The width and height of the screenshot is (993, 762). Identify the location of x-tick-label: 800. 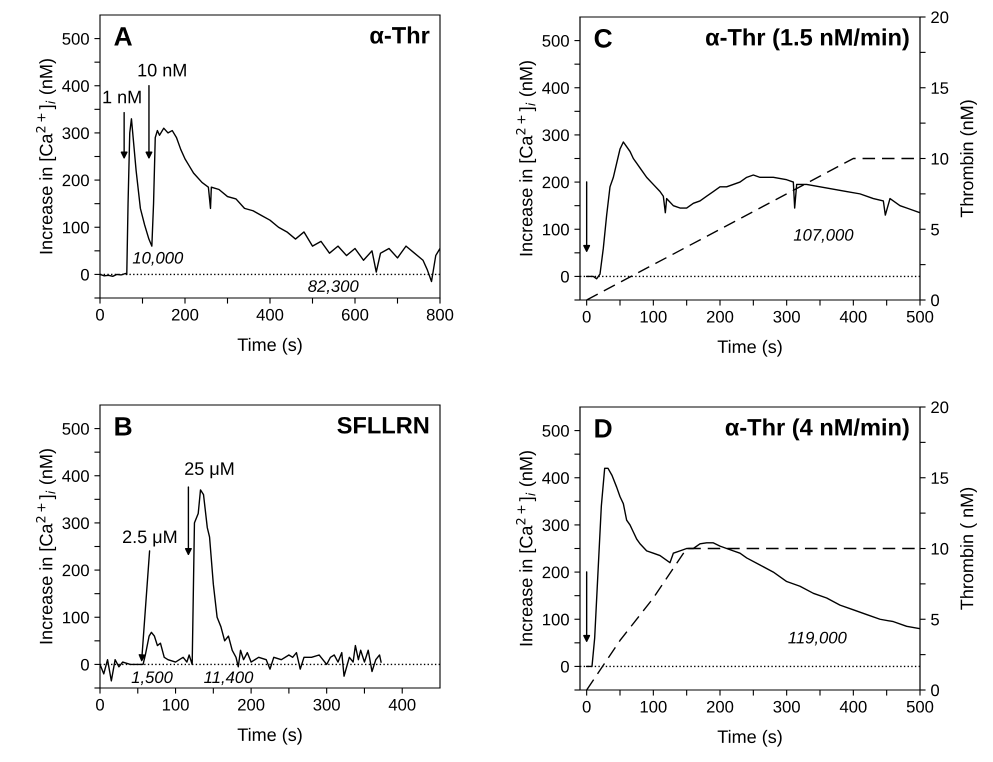
(440, 314).